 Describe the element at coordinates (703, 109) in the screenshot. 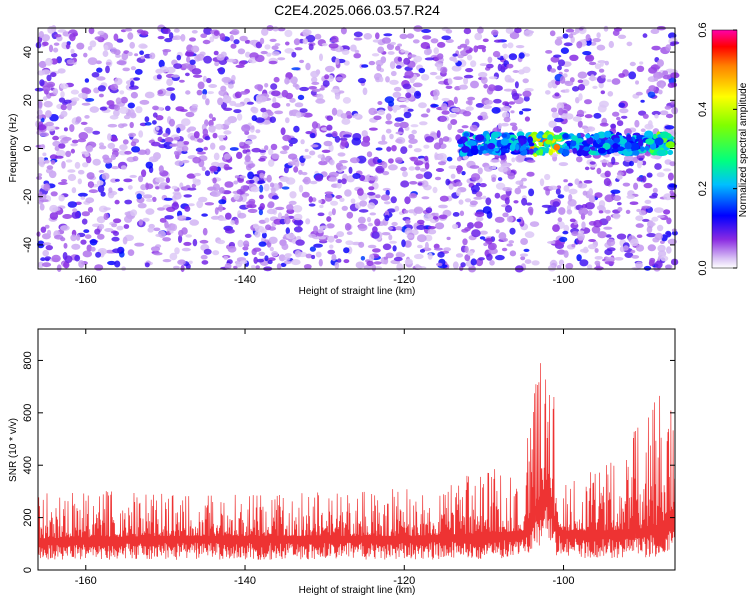

I see `colorbar-tick-label: 0.4` at that location.